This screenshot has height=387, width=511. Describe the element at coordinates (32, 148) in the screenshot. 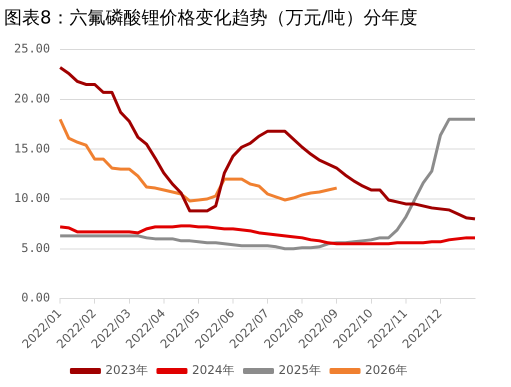

I see `y-tick-label: 15.00` at that location.